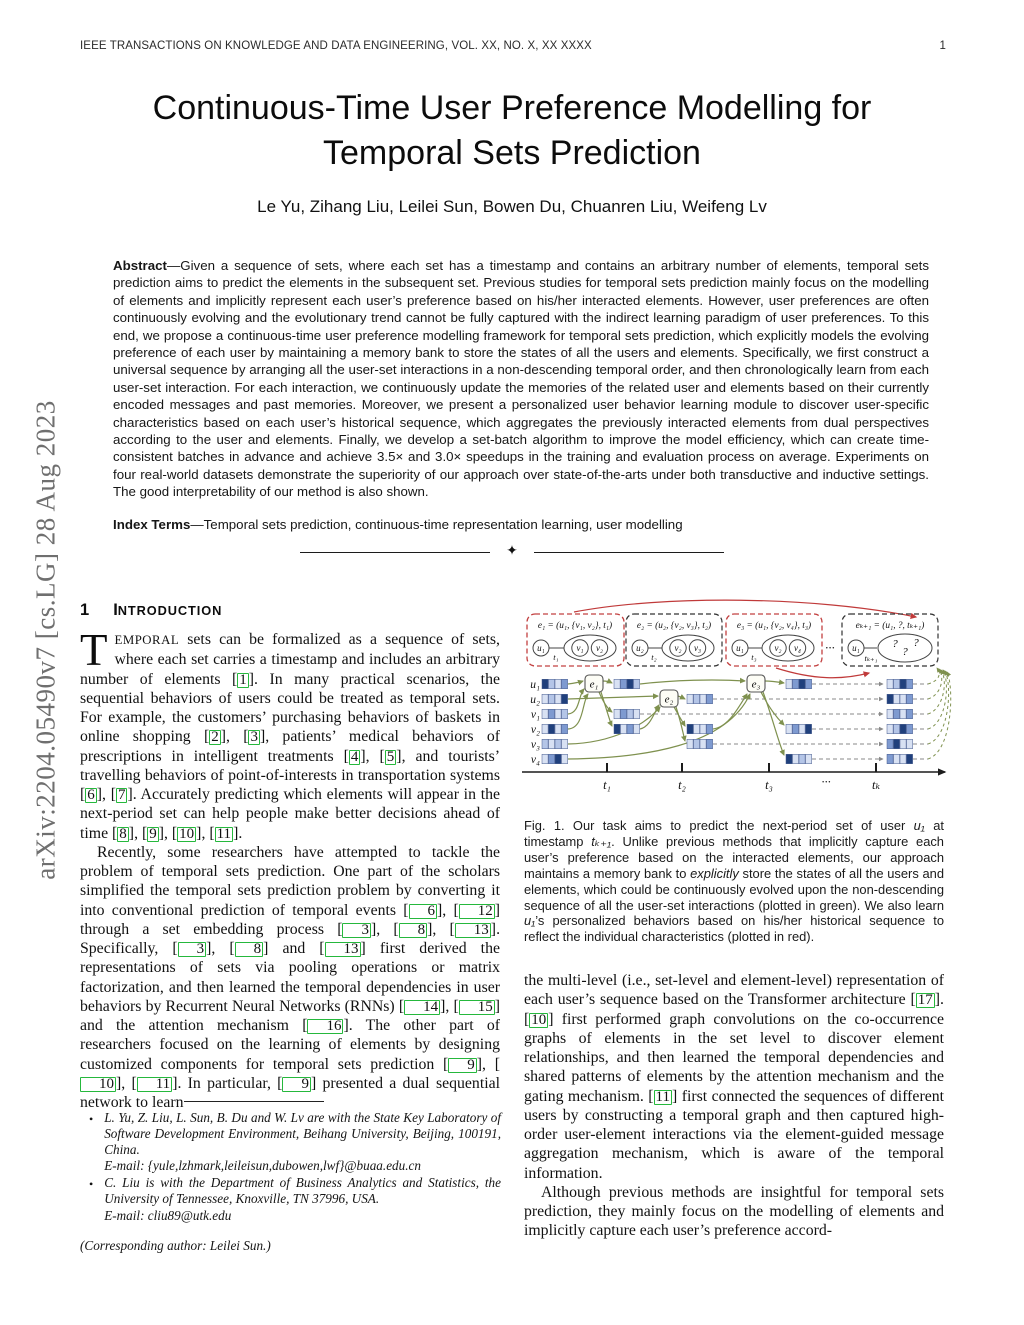  What do you see at coordinates (628, 552) in the screenshot?
I see `separator-line` at bounding box center [628, 552].